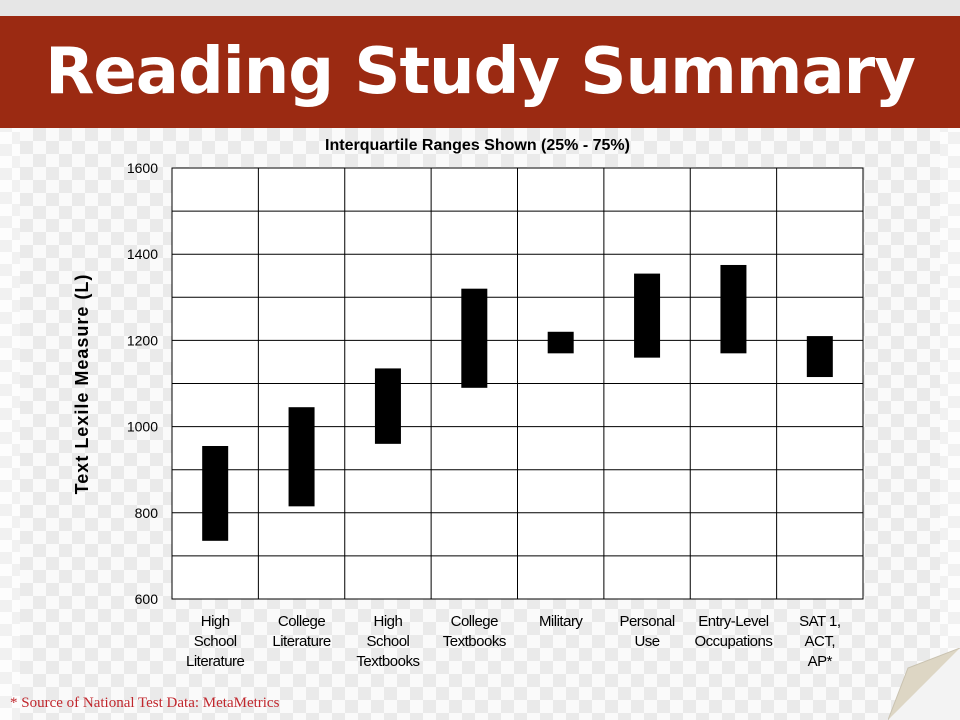 This screenshot has height=720, width=960. What do you see at coordinates (301, 631) in the screenshot?
I see `x-category-label: College Literature` at bounding box center [301, 631].